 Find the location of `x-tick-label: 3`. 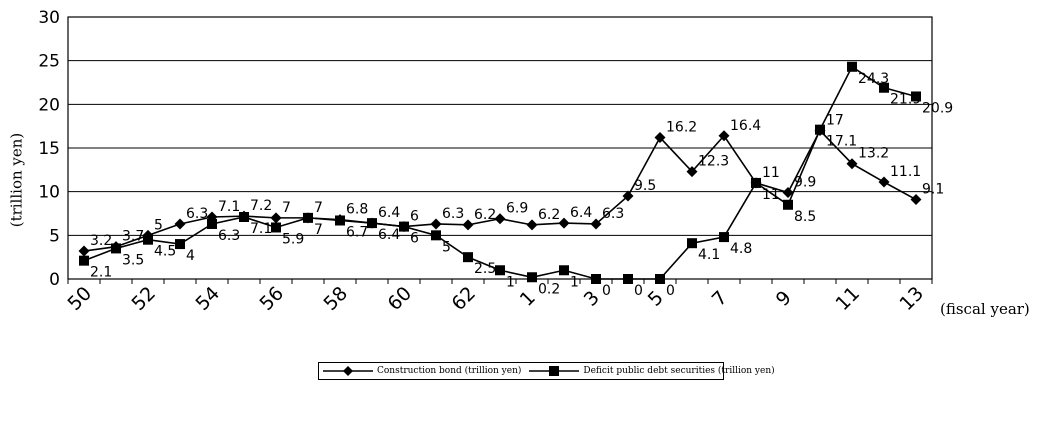

x-tick-label: 3 is located at coordinates (592, 299).